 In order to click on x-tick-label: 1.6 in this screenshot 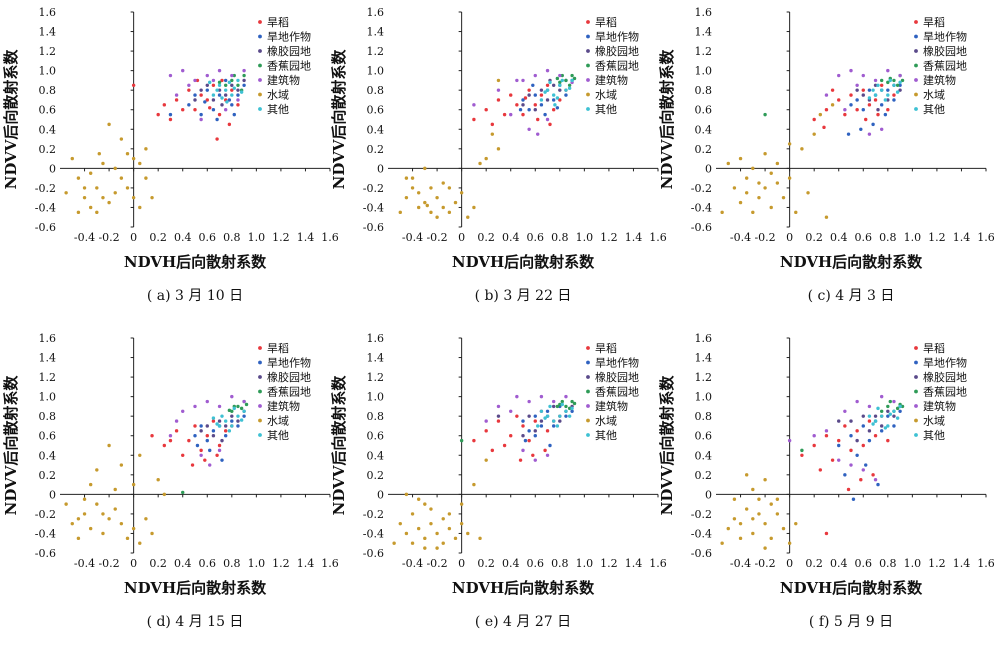, I will do `click(658, 563)`.